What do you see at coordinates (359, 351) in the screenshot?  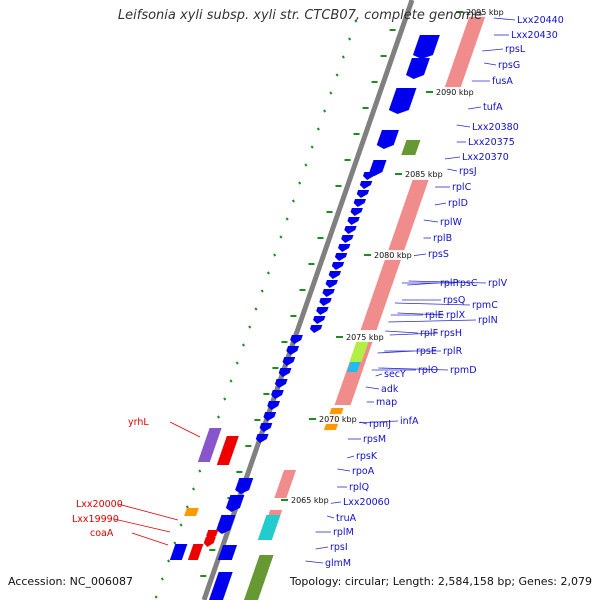 I see `secy-block` at bounding box center [359, 351].